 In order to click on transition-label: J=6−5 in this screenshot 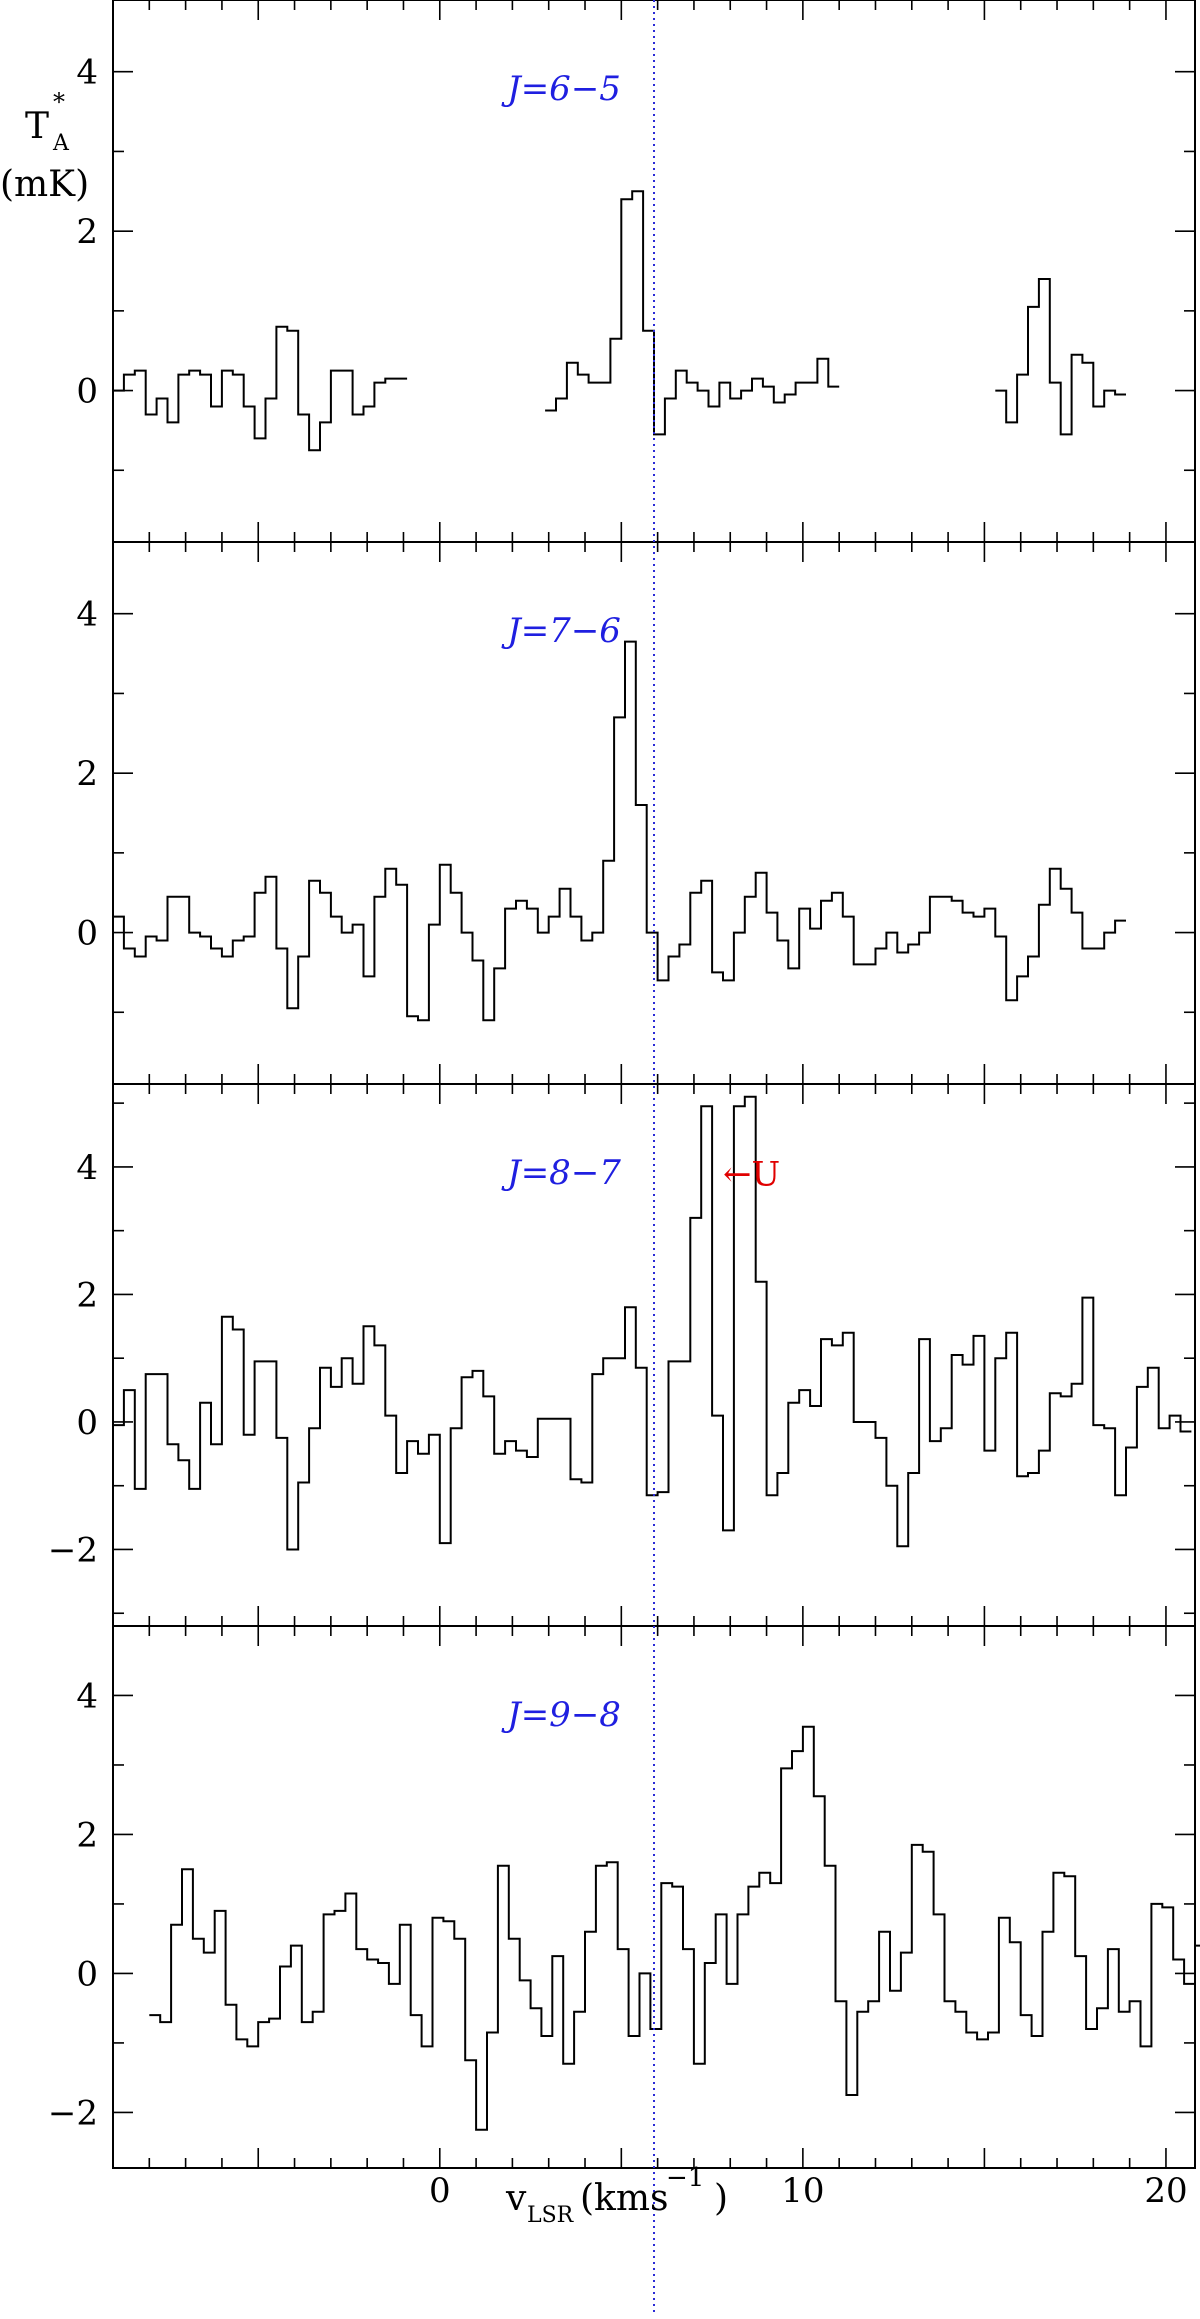, I will do `click(561, 89)`.